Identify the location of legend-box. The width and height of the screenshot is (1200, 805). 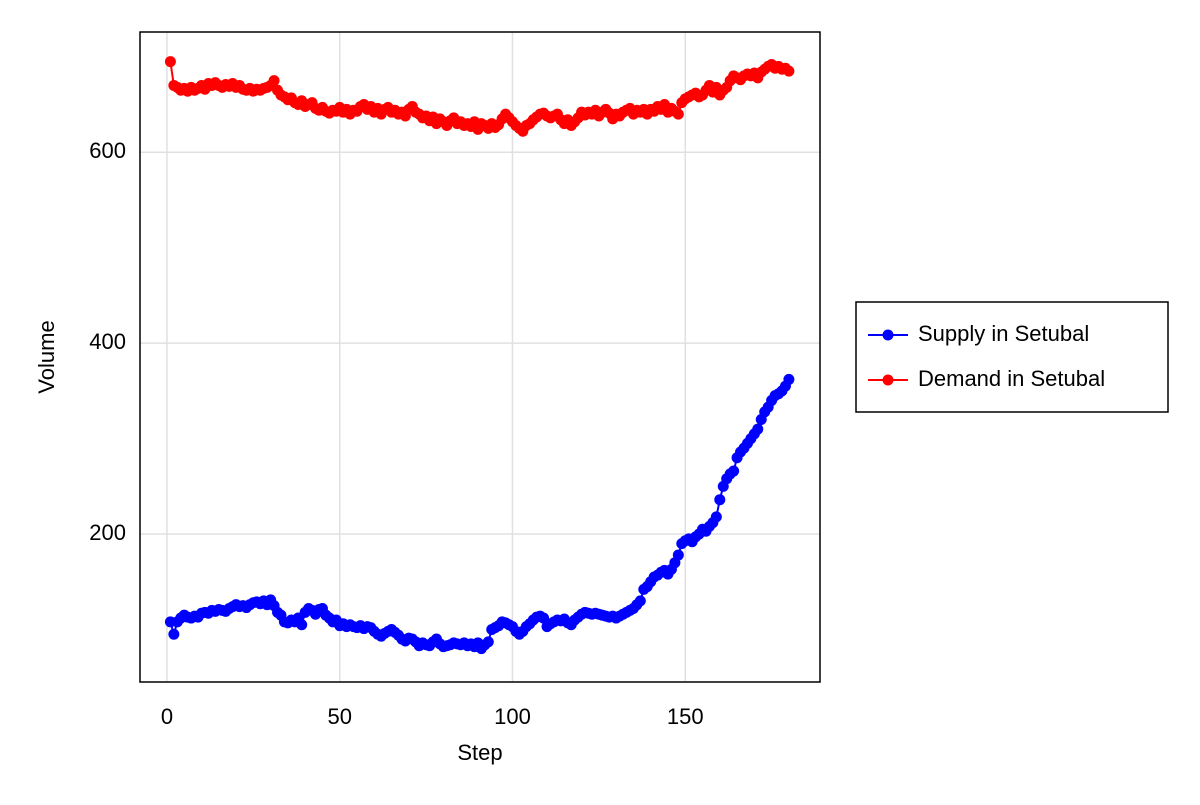
(1012, 357).